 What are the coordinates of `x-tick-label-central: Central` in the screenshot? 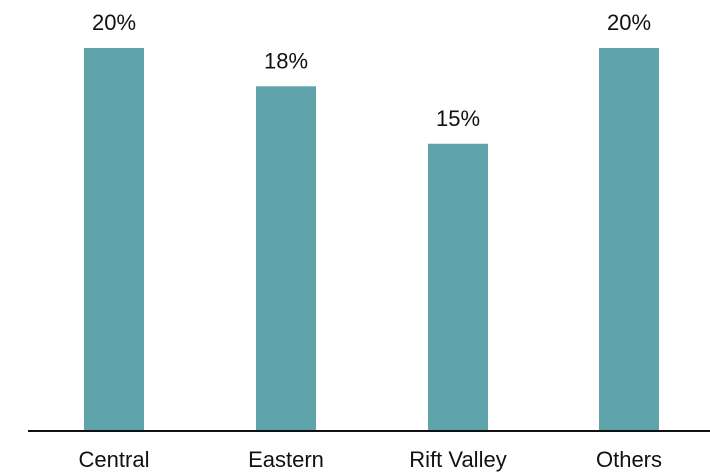 It's located at (114, 459).